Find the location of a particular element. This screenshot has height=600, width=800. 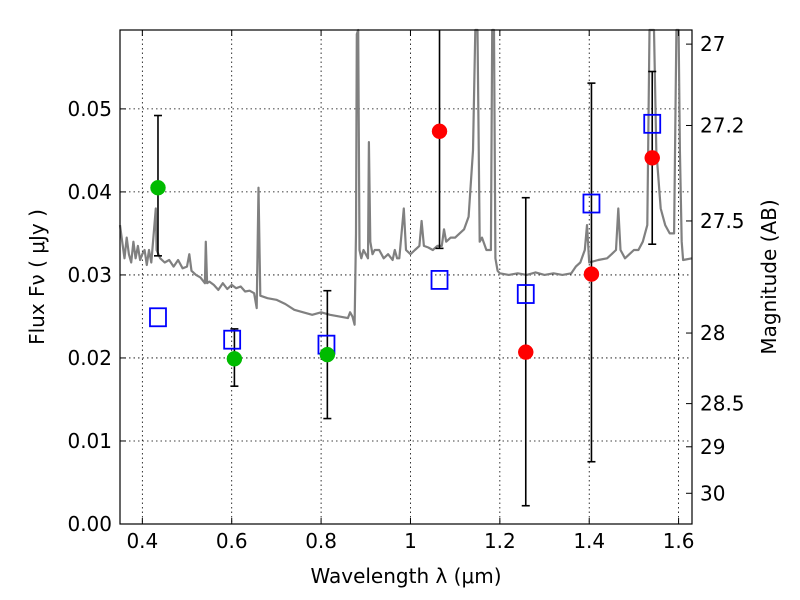

y-tick-label: 0.03 is located at coordinates (89, 275).